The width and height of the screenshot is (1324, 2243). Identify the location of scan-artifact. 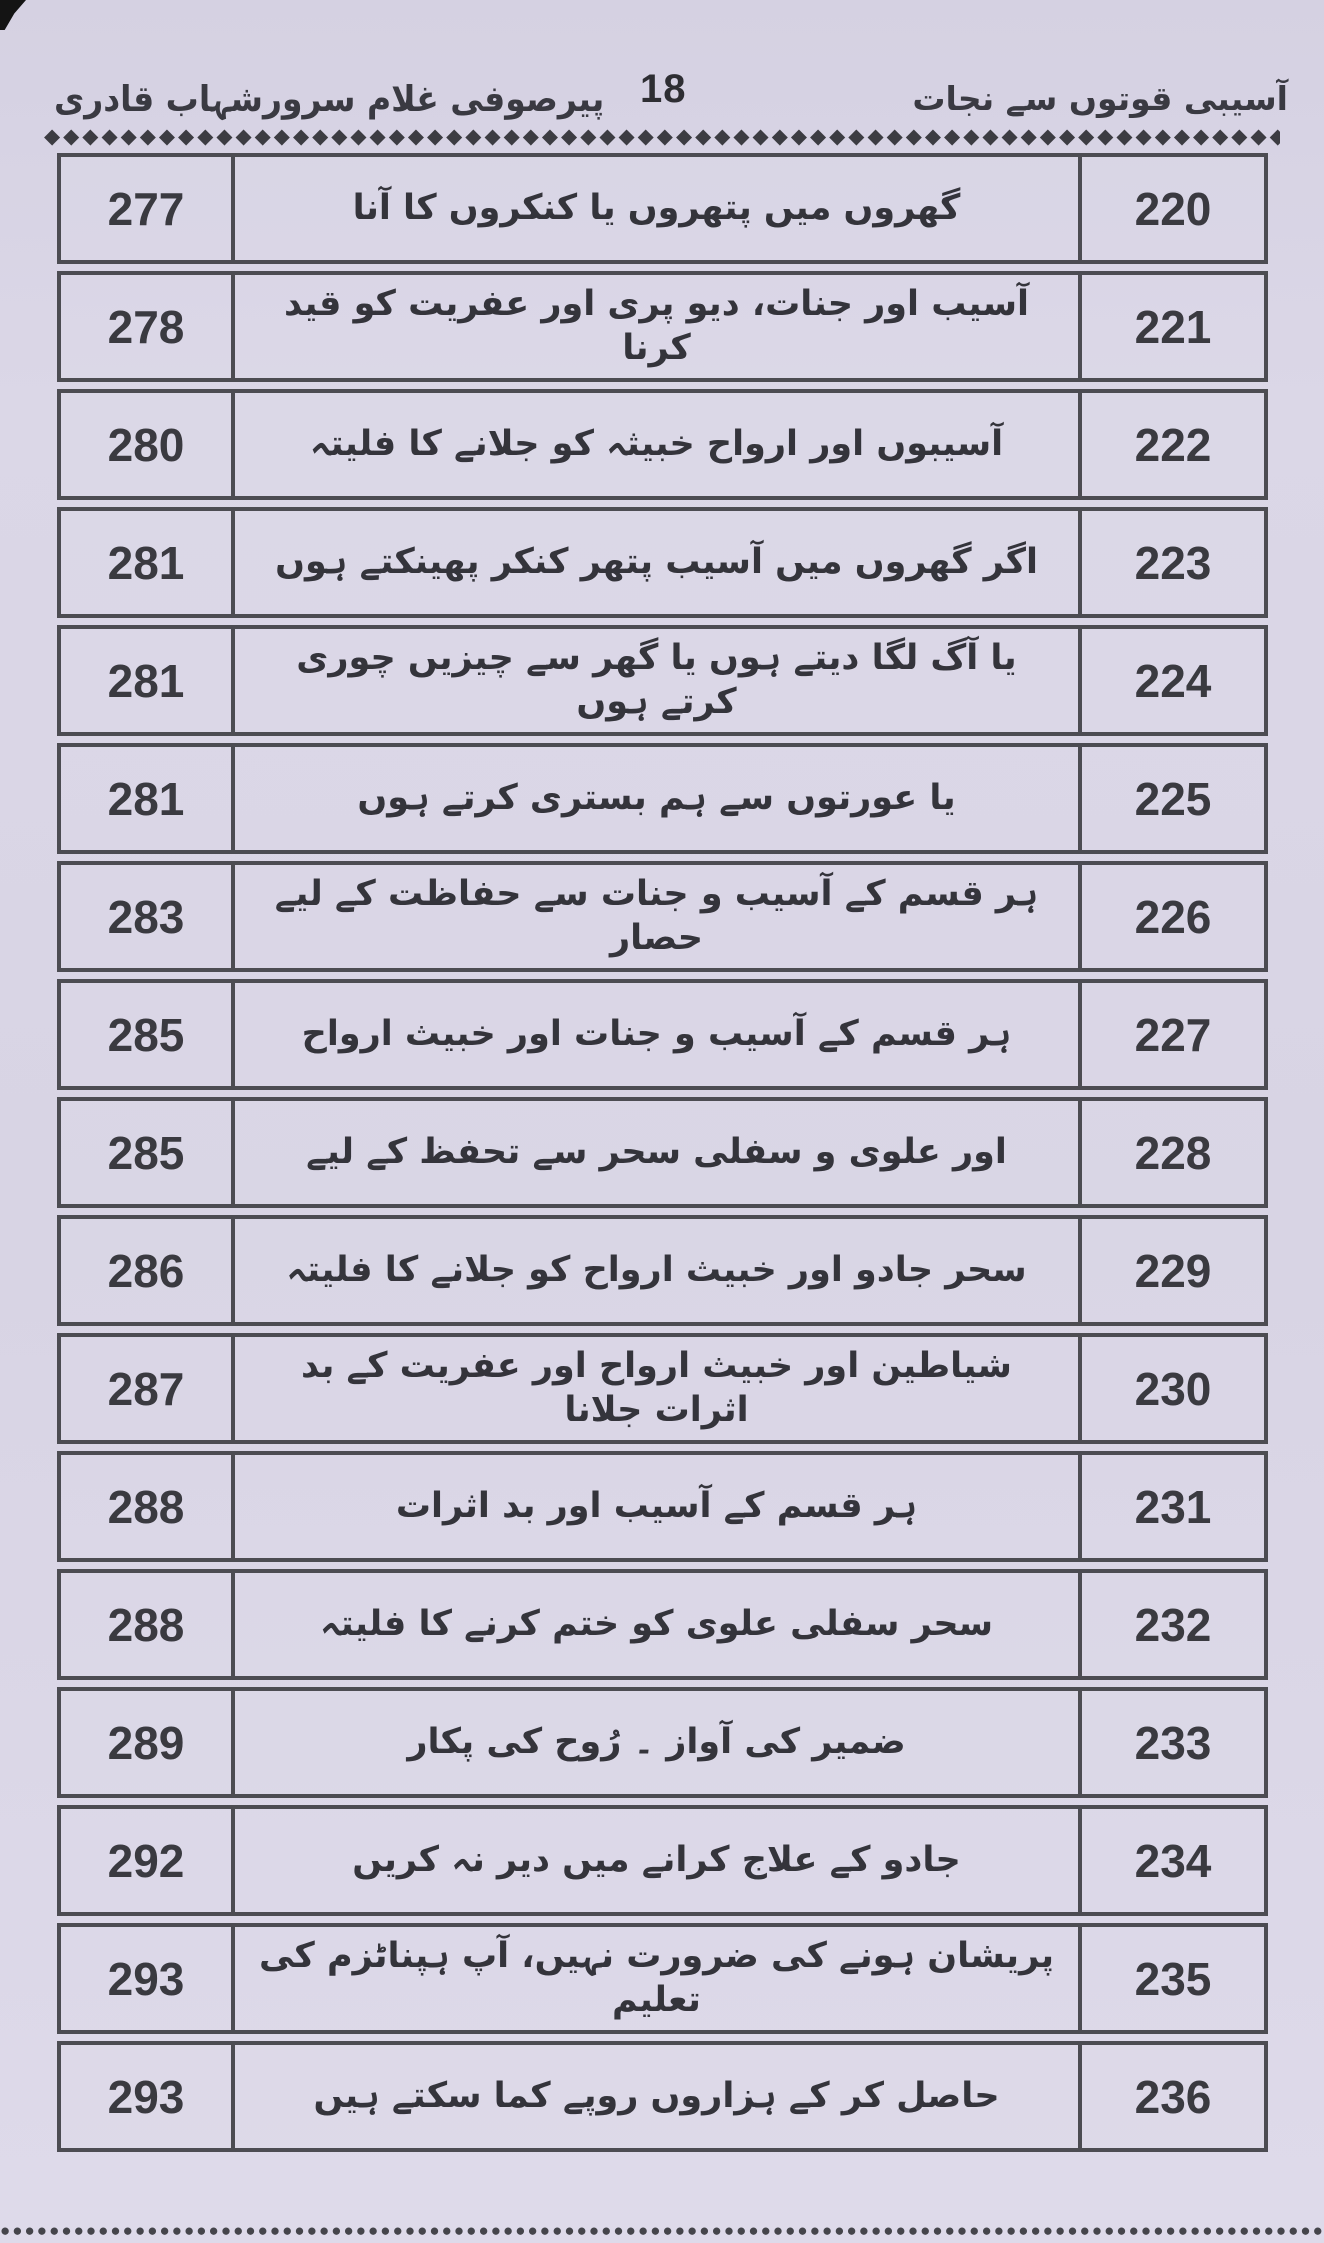
(13, 15).